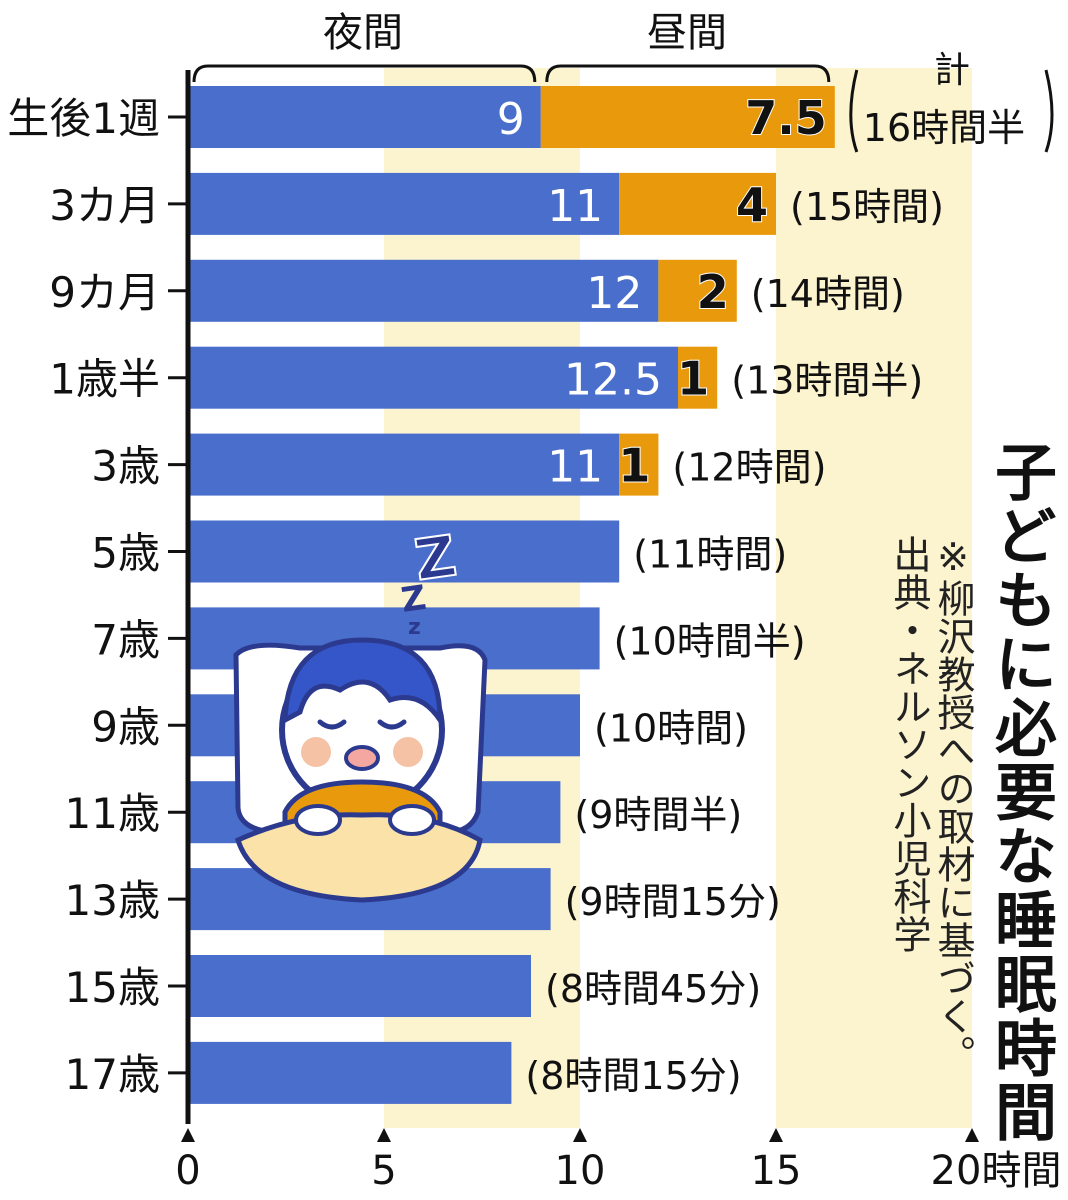 The height and width of the screenshot is (1200, 1068). Describe the element at coordinates (511, 119) in the screenshot. I see `night-value-label: 9` at that location.